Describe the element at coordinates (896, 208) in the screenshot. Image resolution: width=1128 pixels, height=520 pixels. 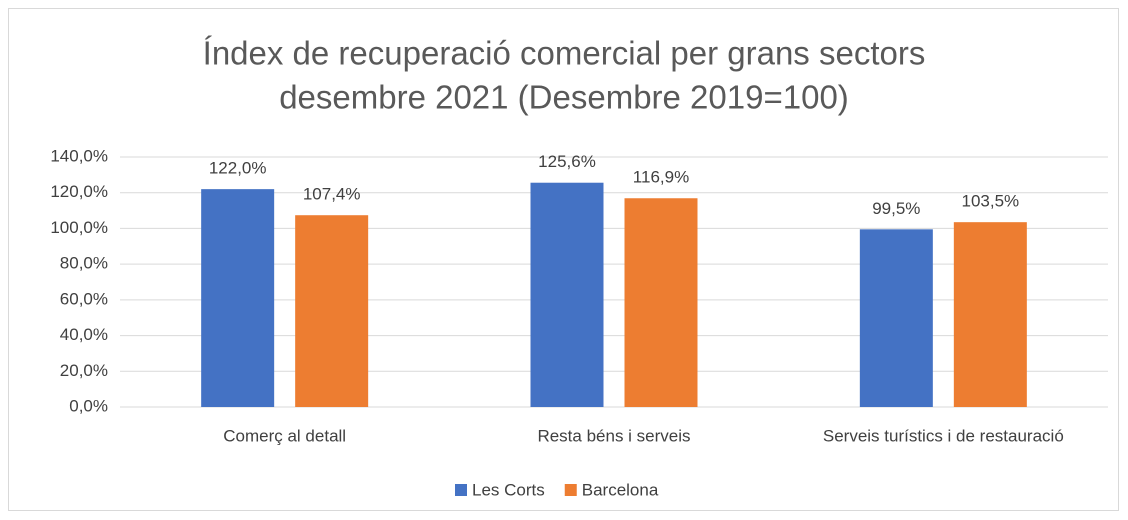
I see `value-label: 99,5%` at that location.